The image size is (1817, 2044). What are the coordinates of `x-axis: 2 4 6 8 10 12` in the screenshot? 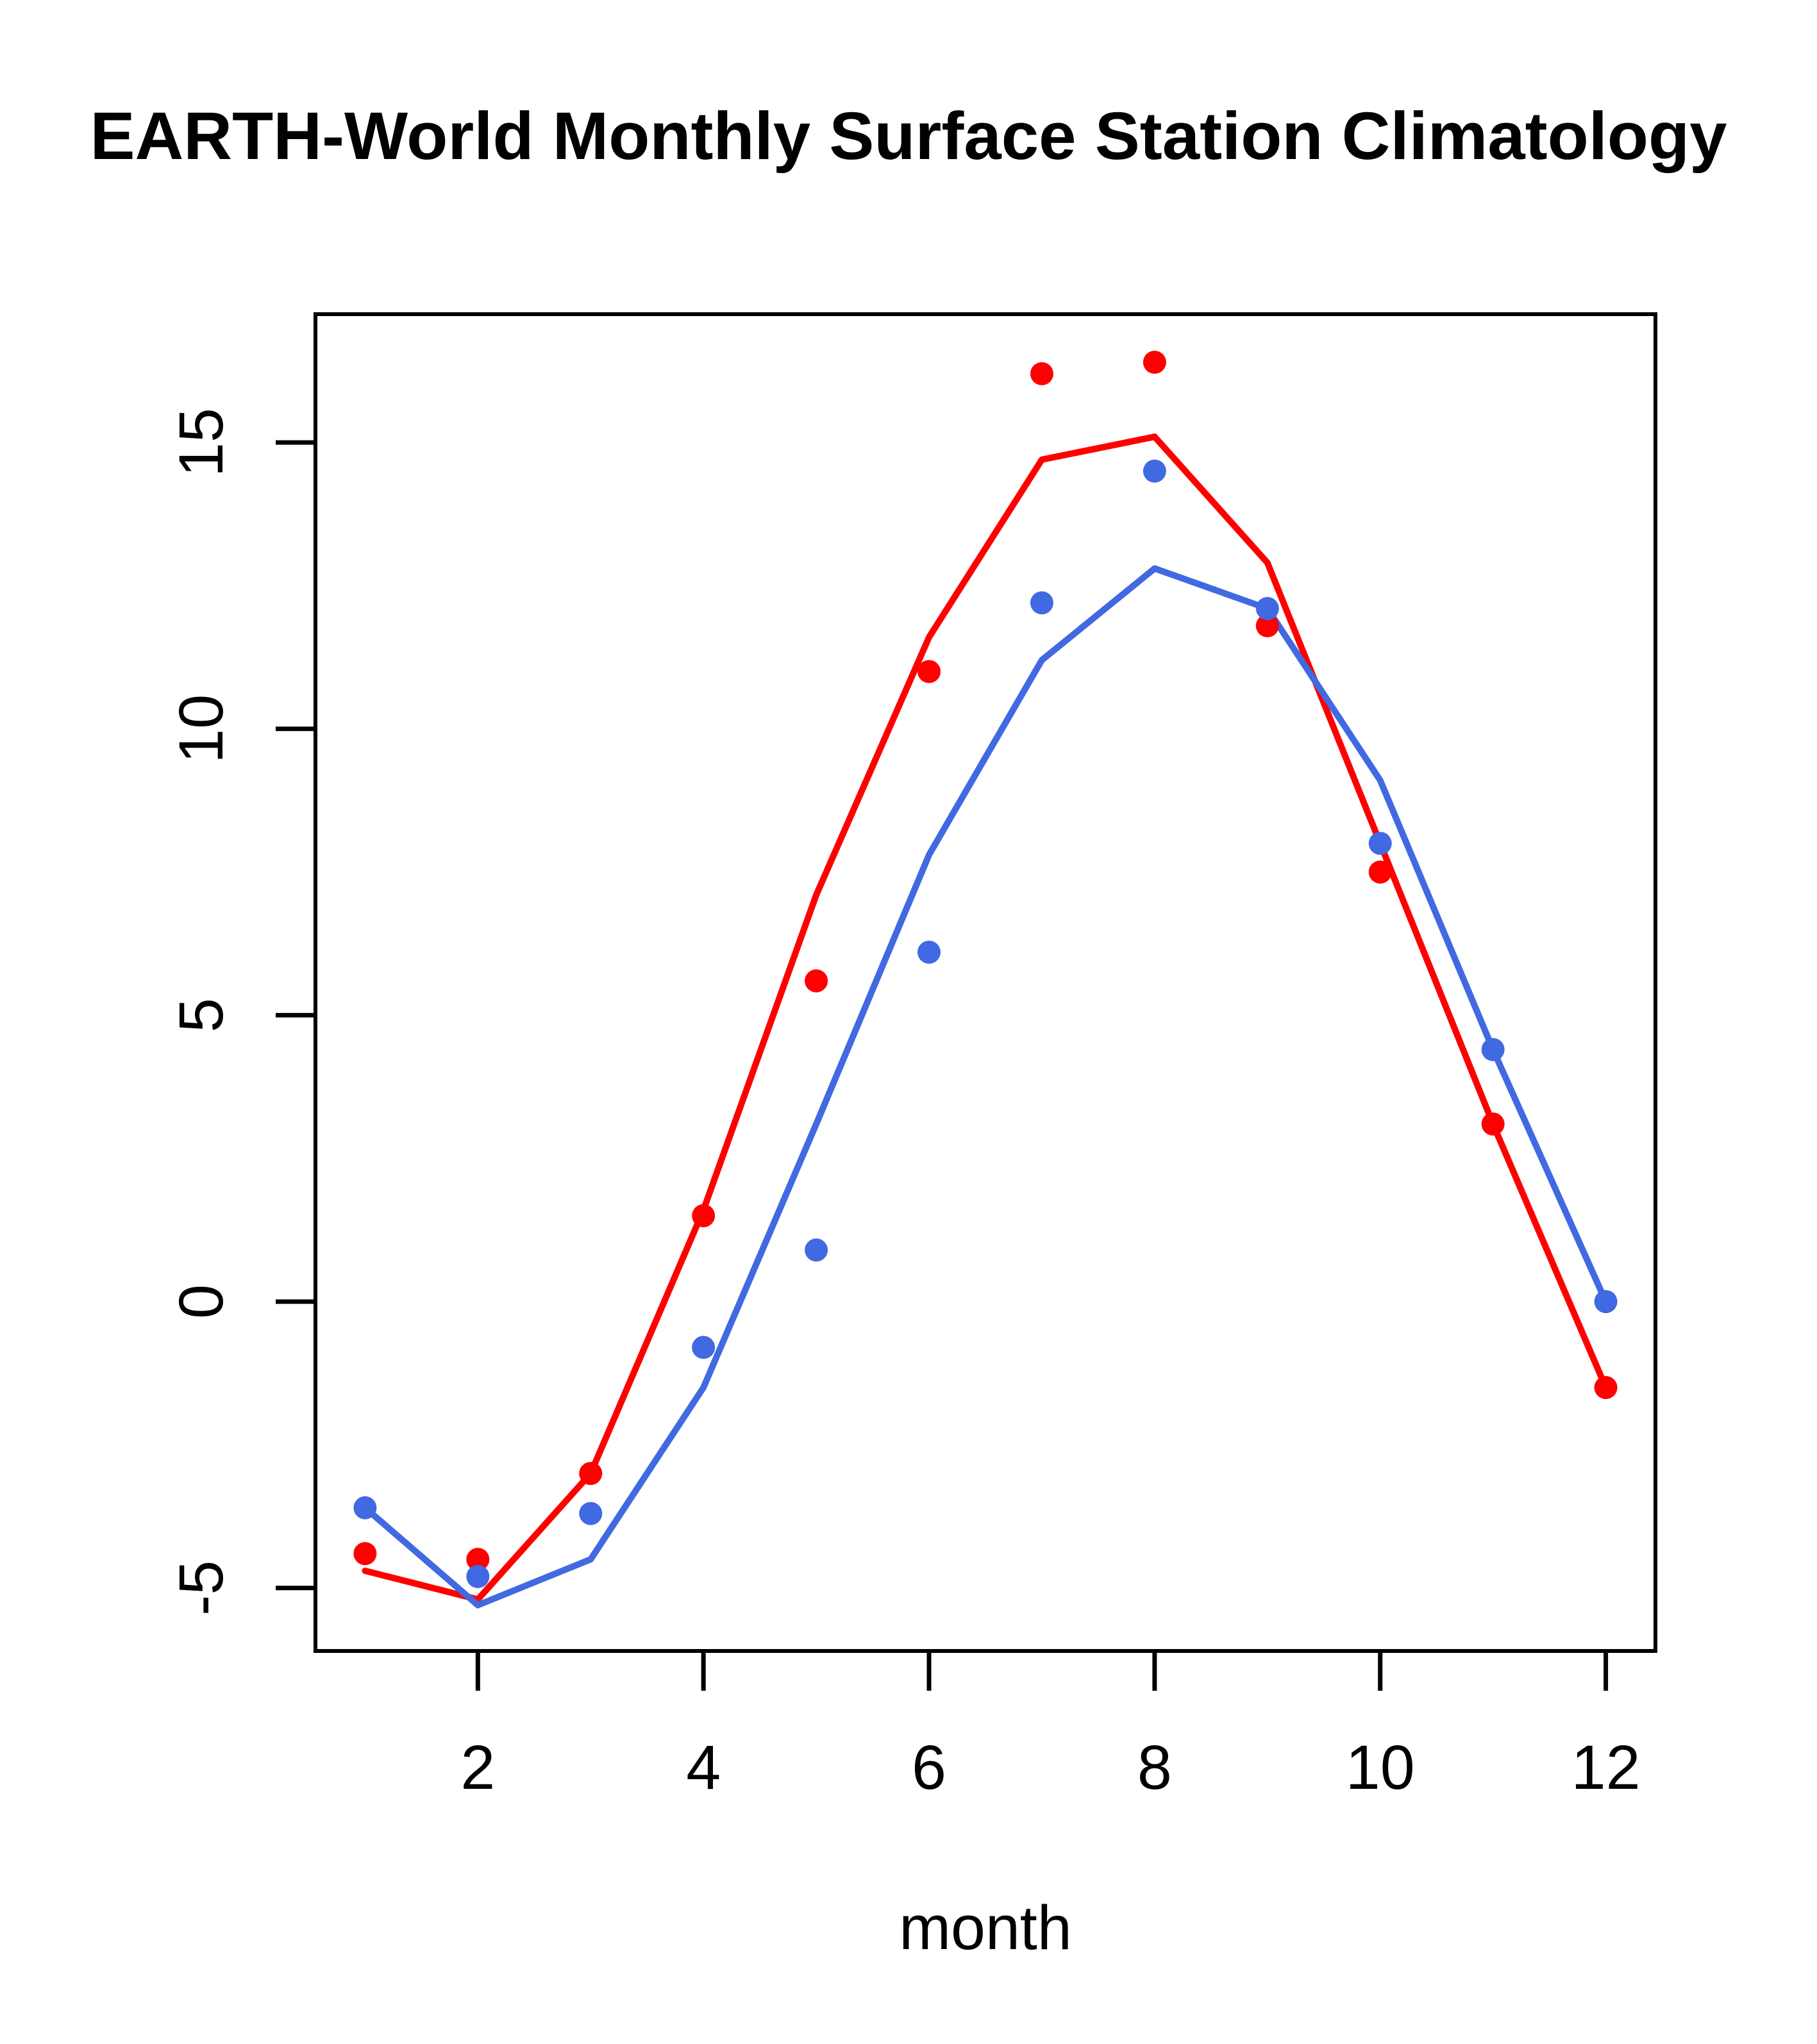 It's located at (1050, 1727).